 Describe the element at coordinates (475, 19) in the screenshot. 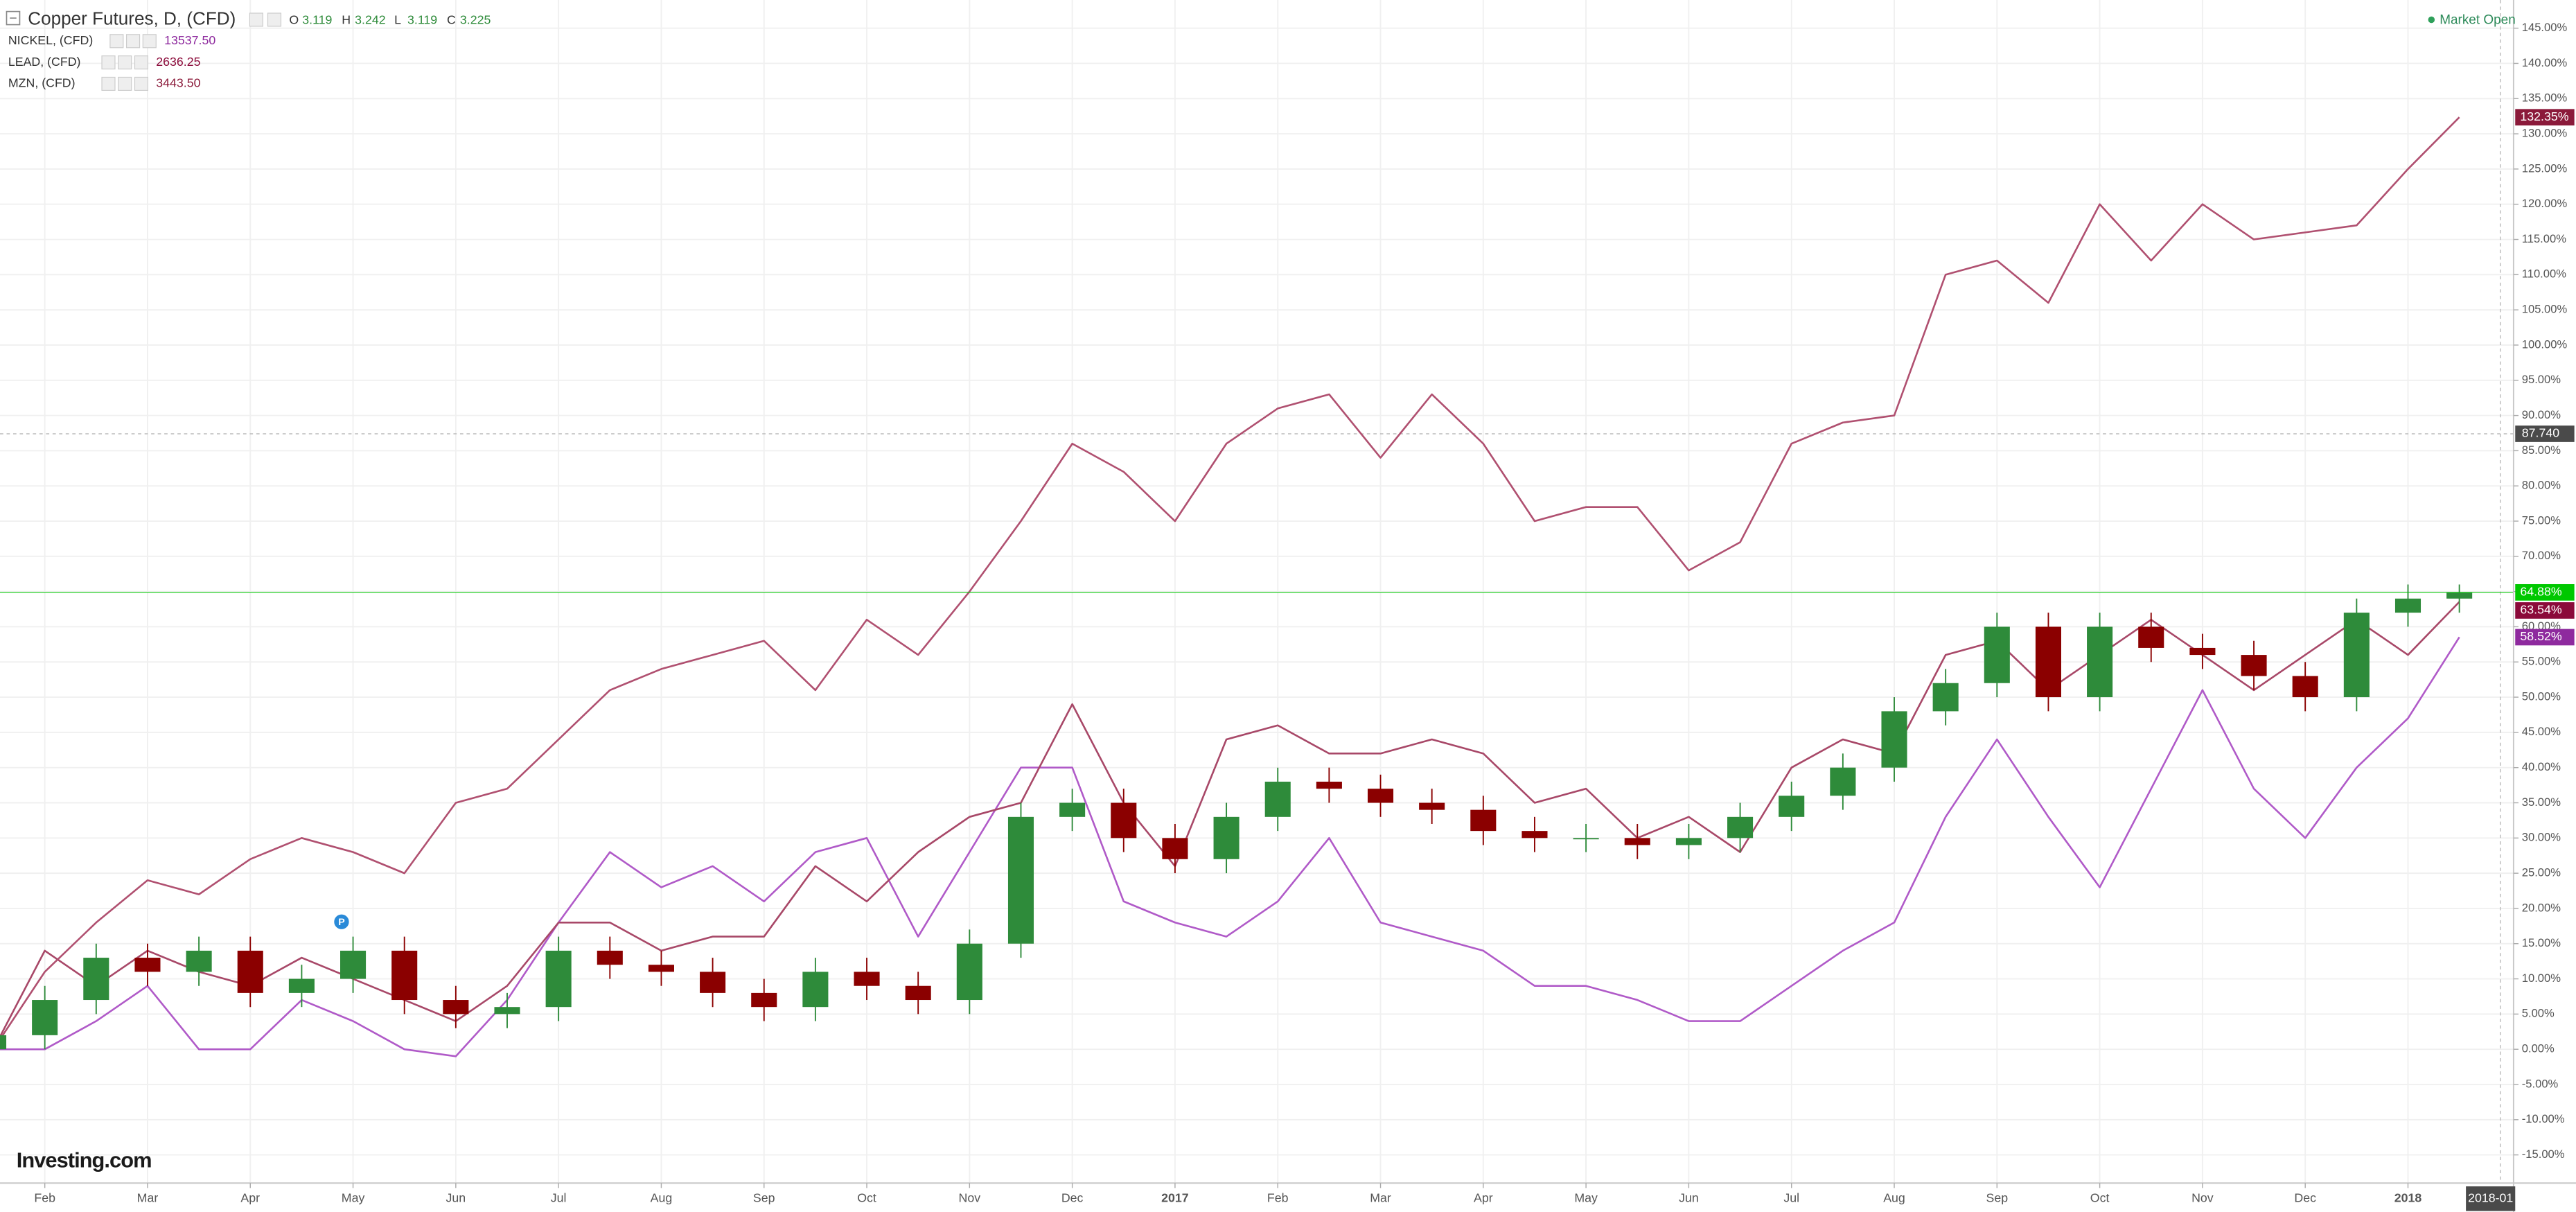

I see `ohlc-value: 3.225` at that location.